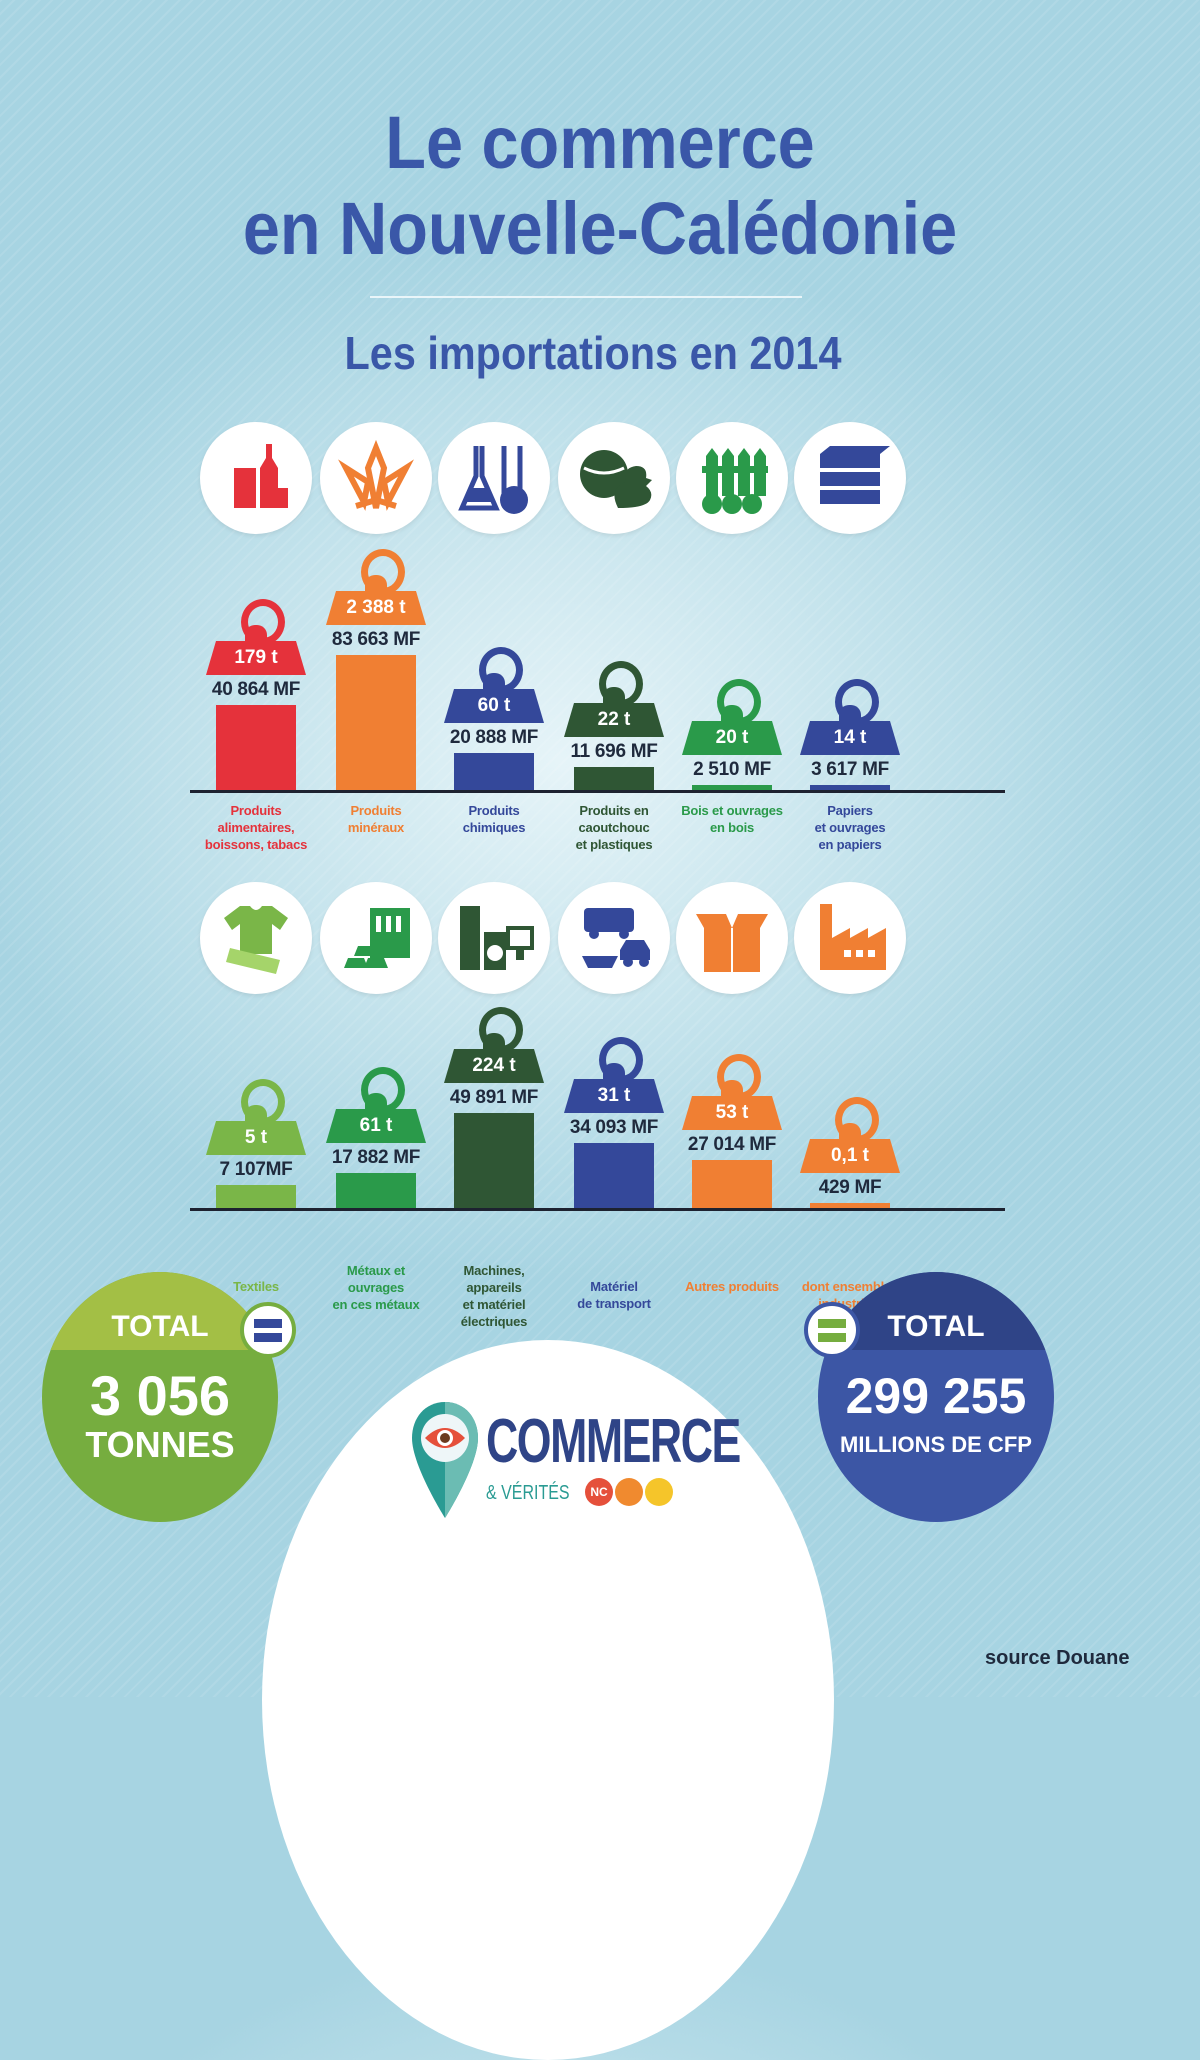 Image resolution: width=1200 pixels, height=2060 pixels. I want to click on weight-bar: 61 t 17 882 MF, so click(376, 1137).